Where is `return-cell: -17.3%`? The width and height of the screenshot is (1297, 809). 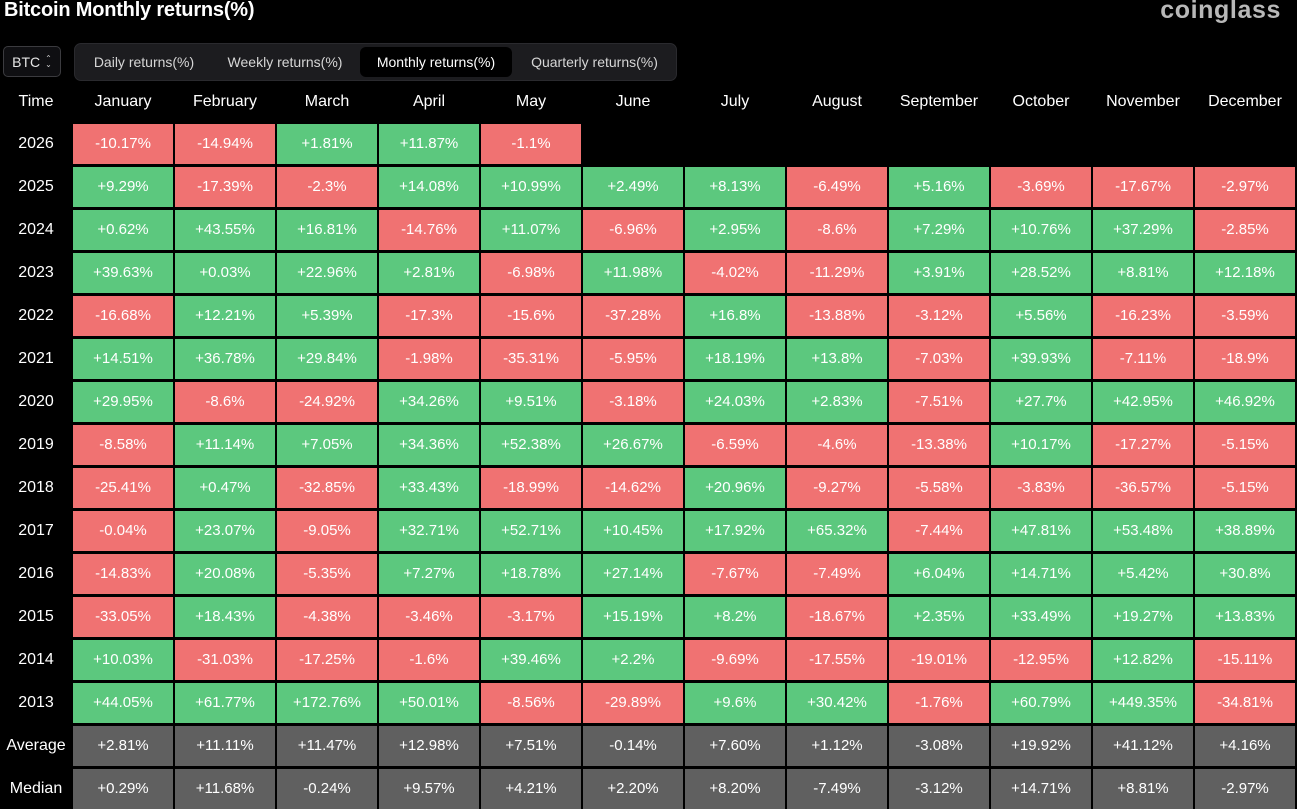
return-cell: -17.3% is located at coordinates (429, 316).